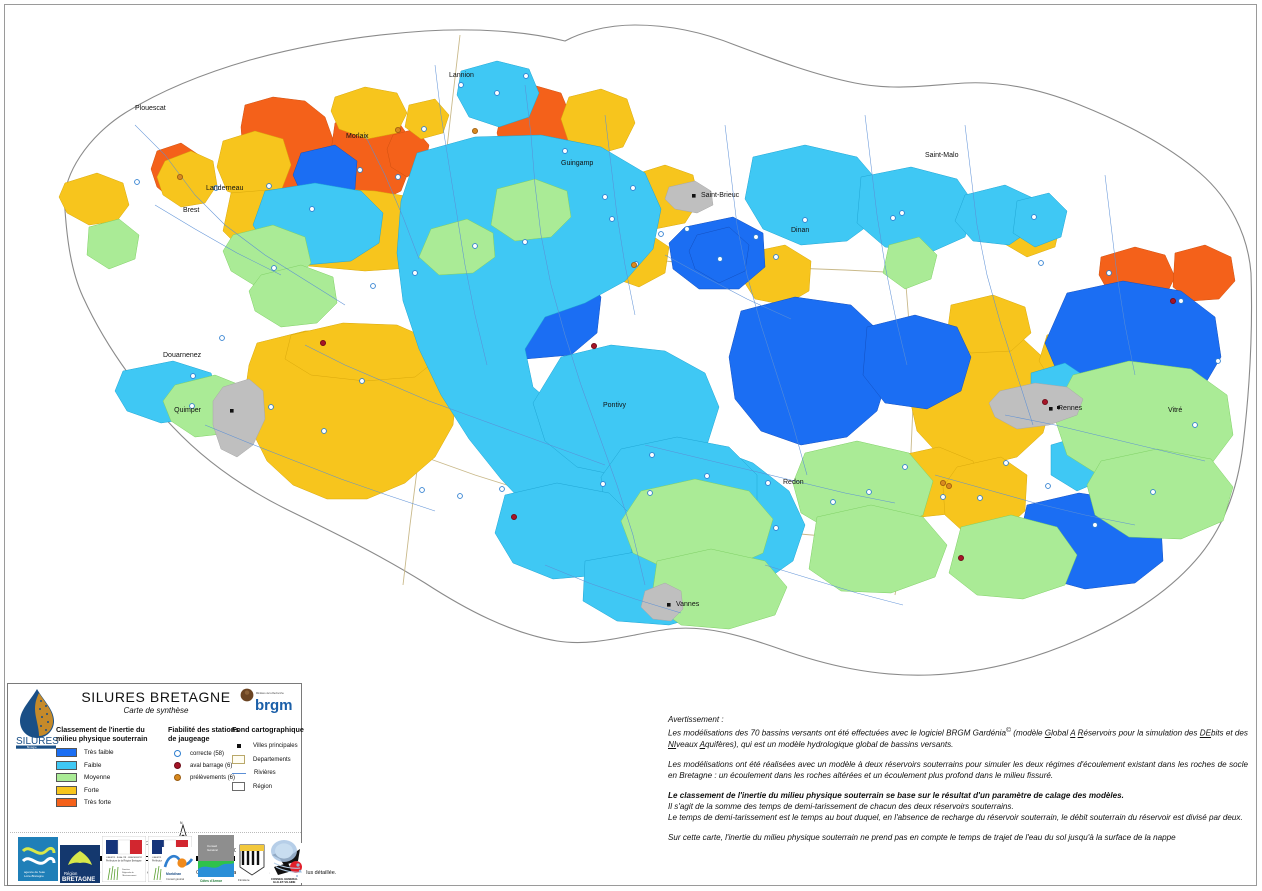  What do you see at coordinates (38, 859) in the screenshot?
I see `logo-agence-de-leau-loire-bretagne: agence de l'eau Loire-Bretagne` at bounding box center [38, 859].